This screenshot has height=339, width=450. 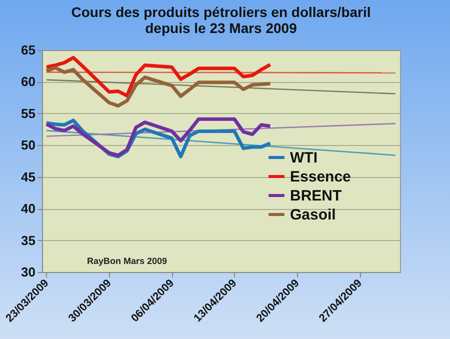 I want to click on legend-label: BRENT, so click(x=316, y=196).